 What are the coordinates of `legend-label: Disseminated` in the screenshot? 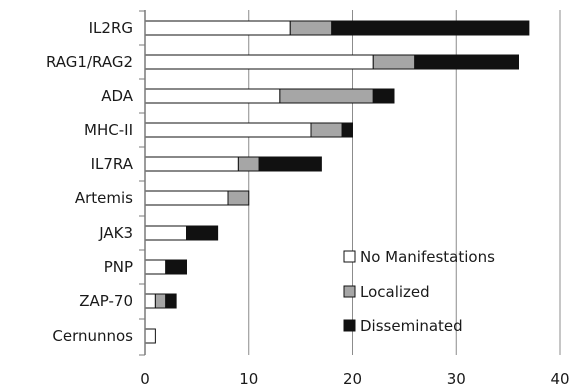 It's located at (411, 326).